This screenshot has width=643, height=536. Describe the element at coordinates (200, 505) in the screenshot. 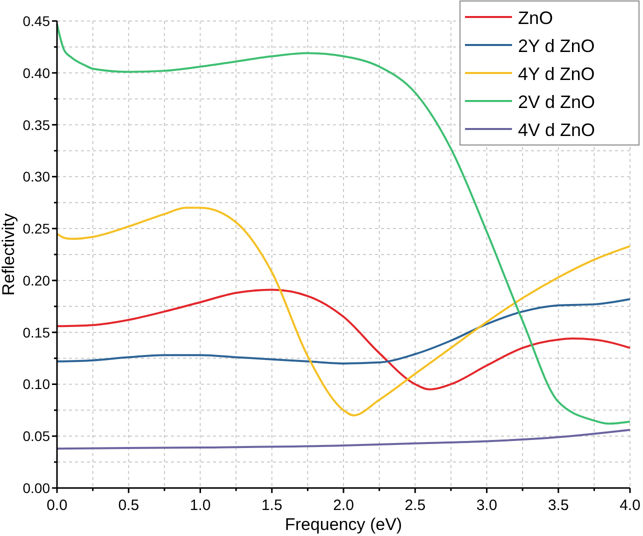

I see `x-tick-label: 1.0` at that location.